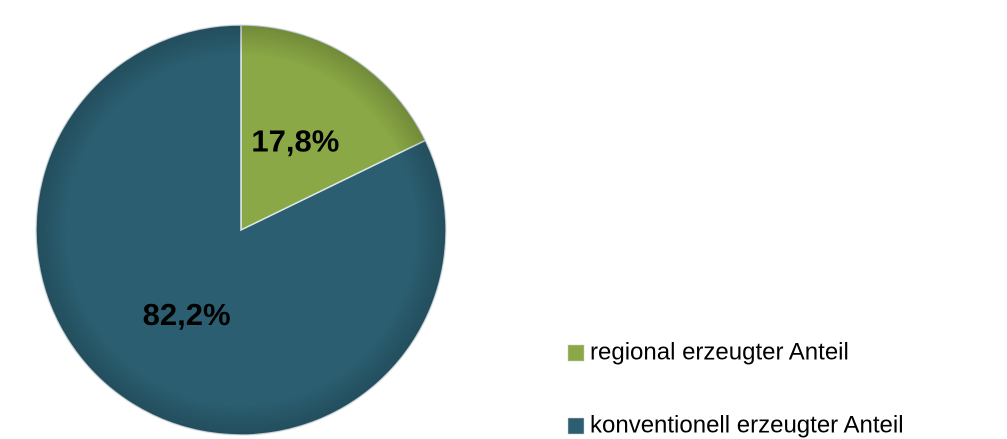  I want to click on legend-label: konventionell erzeugter Anteil, so click(747, 424).